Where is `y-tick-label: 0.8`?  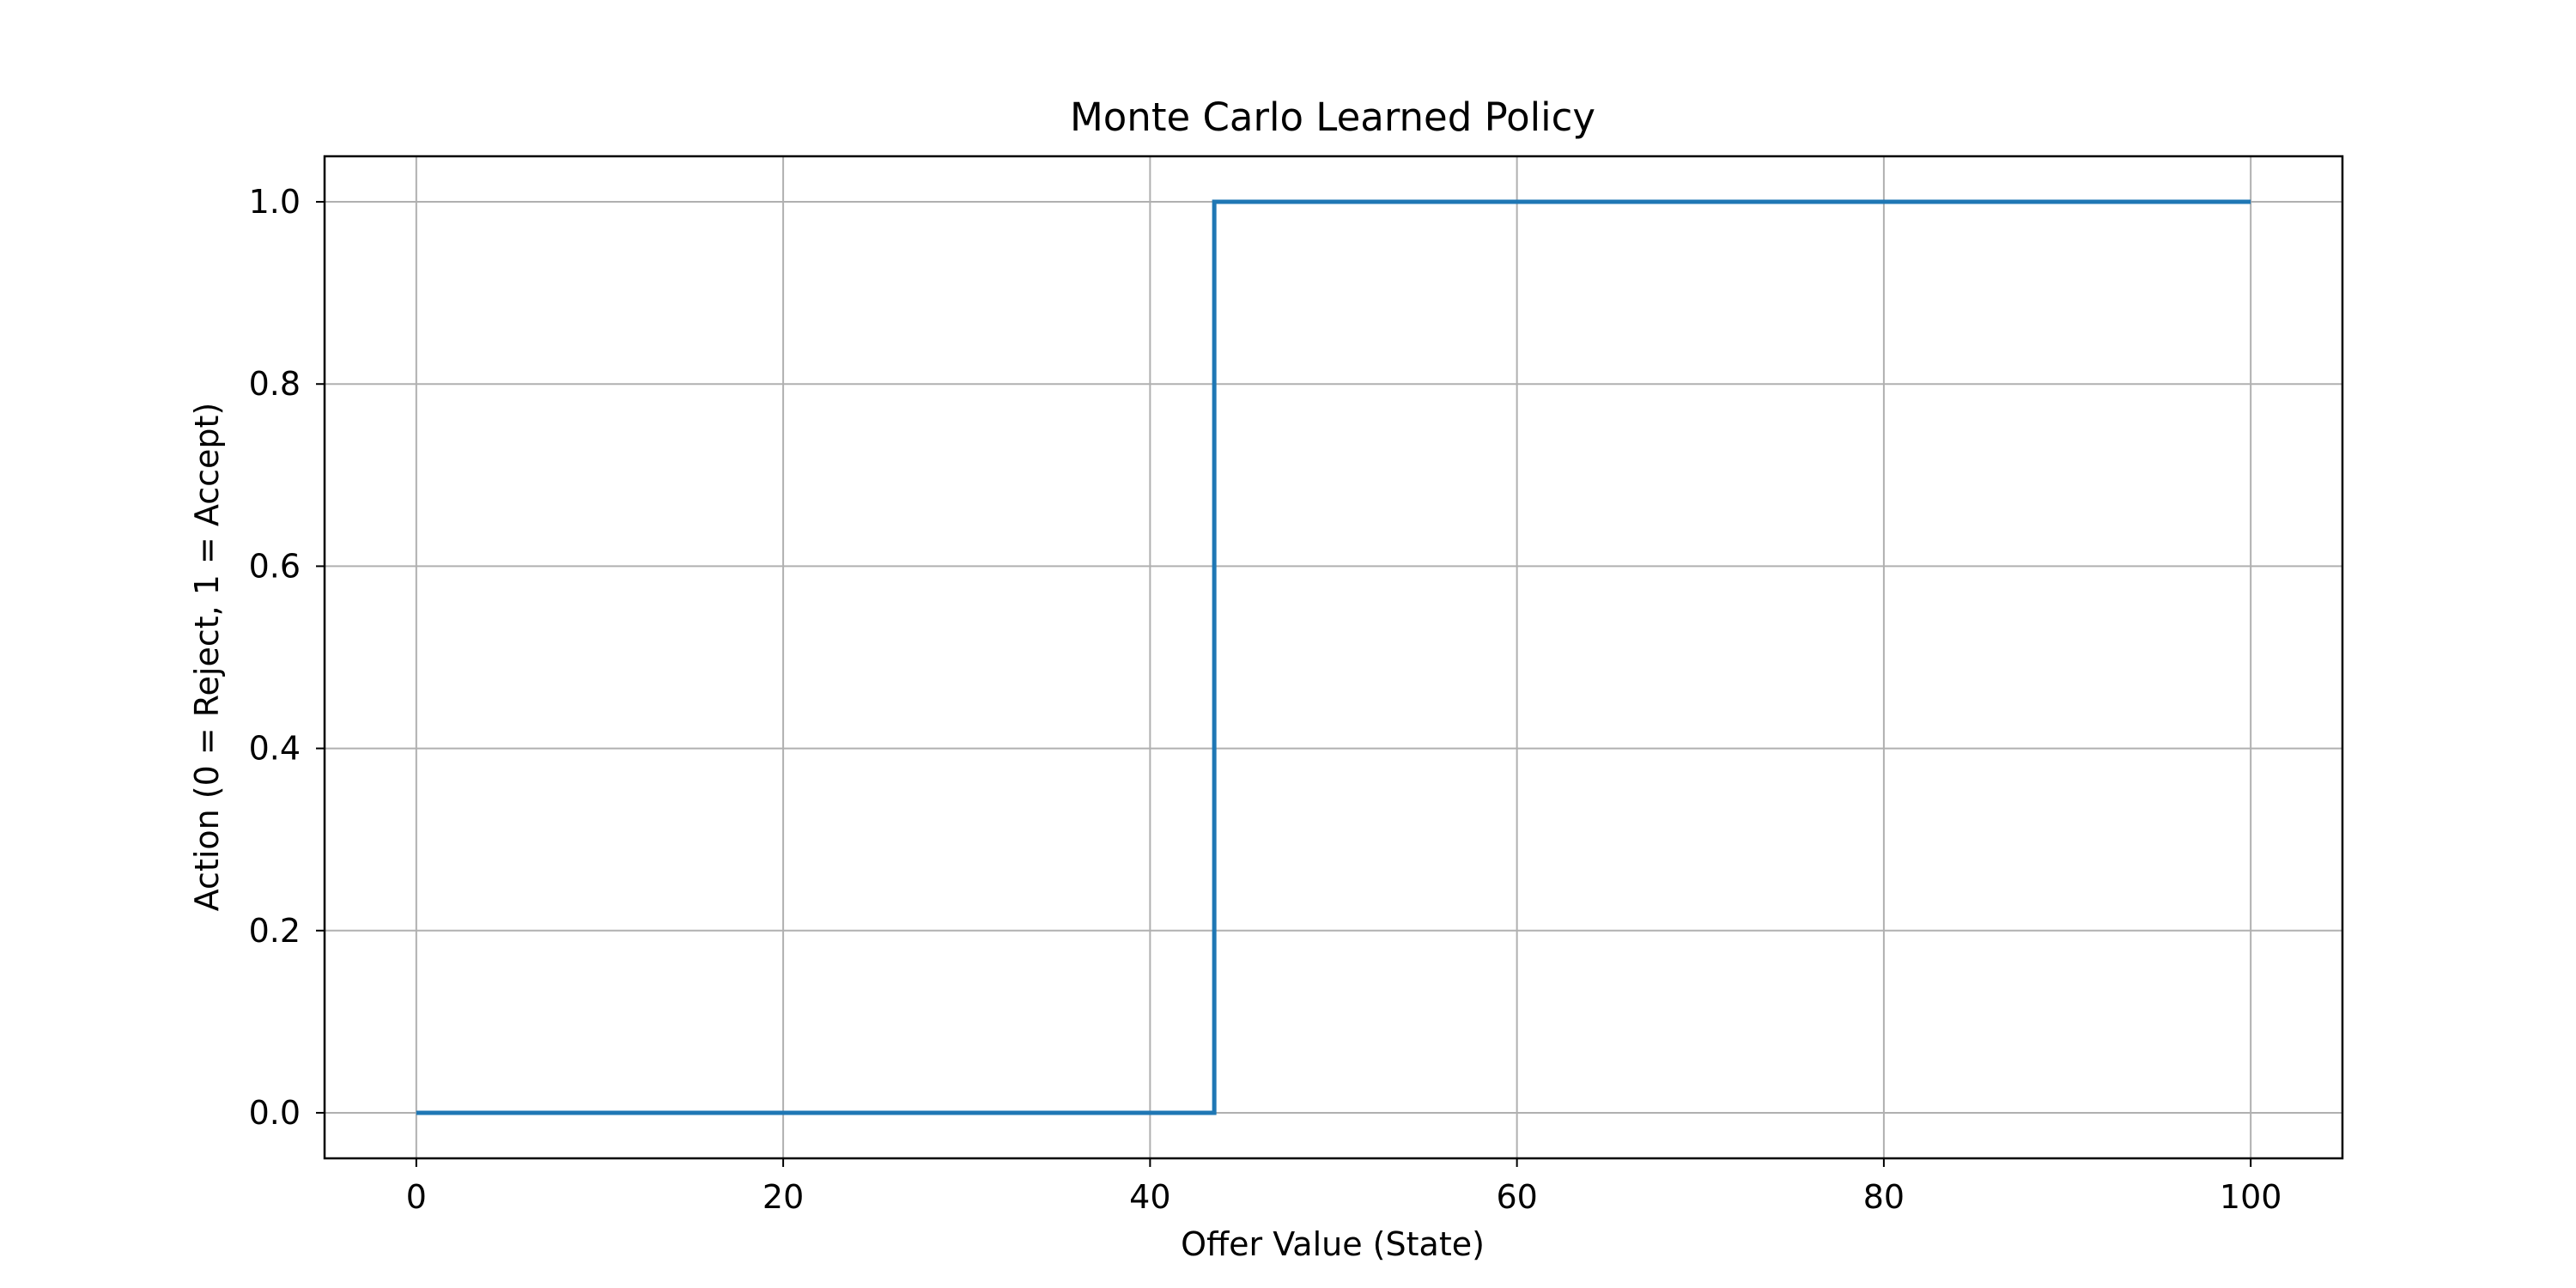 y-tick-label: 0.8 is located at coordinates (275, 384).